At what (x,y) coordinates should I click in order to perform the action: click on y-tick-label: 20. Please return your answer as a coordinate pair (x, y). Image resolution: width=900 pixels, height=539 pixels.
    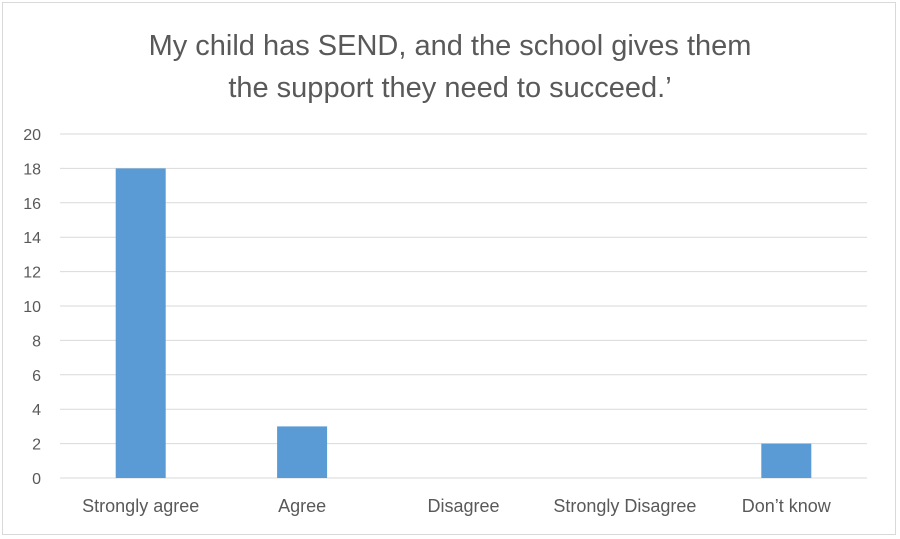
    Looking at the image, I should click on (32, 135).